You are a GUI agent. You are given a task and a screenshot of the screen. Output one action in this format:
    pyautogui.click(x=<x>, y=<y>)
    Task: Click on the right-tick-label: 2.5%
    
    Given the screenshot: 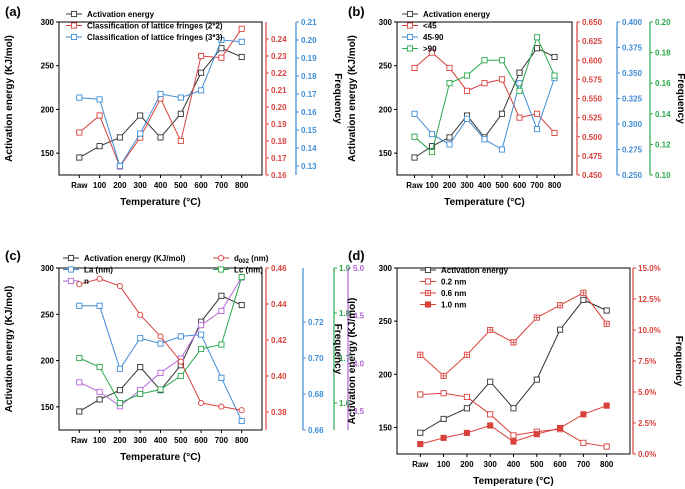 What is the action you would take?
    pyautogui.click(x=647, y=423)
    